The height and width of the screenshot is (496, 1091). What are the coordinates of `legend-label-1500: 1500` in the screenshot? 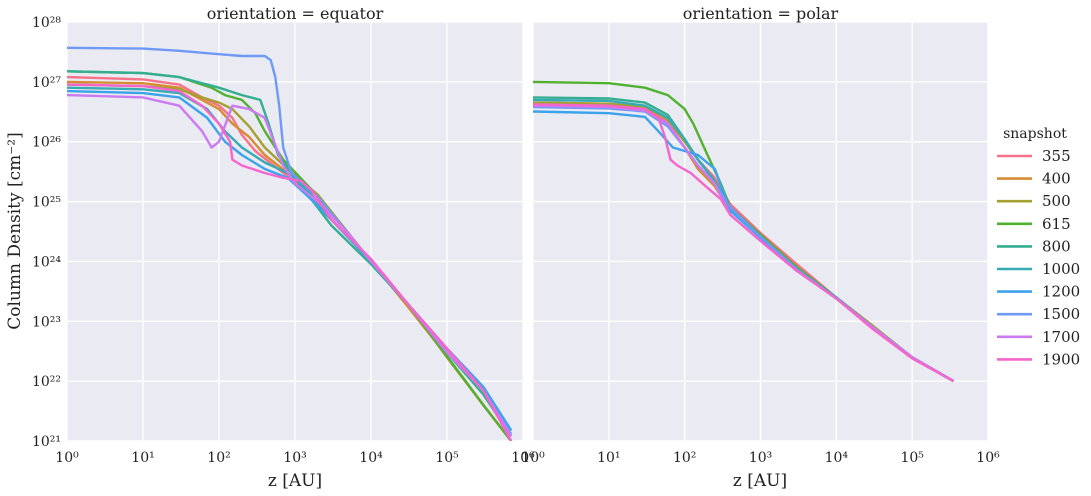 It's located at (1061, 314).